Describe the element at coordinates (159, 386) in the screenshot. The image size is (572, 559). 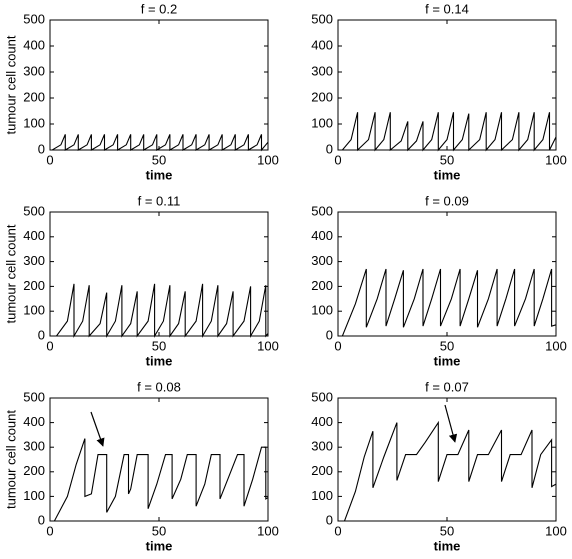
I see `chart-title: f = 0.08` at that location.